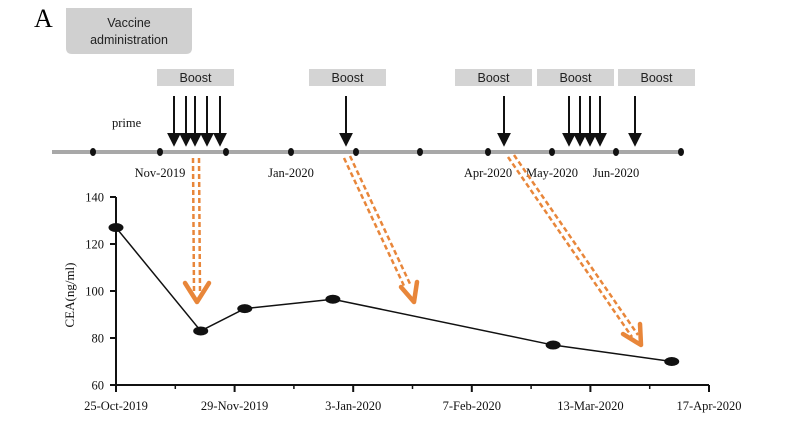 Image resolution: width=800 pixels, height=429 pixels. I want to click on boost-label-4: Boost, so click(576, 78).